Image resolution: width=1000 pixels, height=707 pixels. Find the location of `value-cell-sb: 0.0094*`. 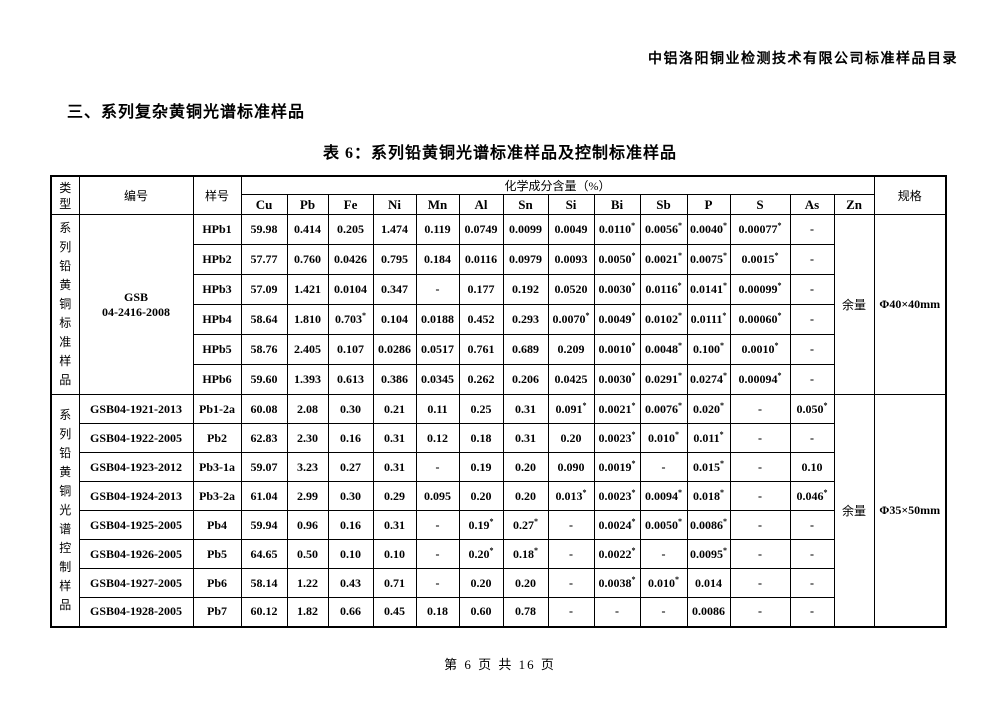

value-cell-sb: 0.0094* is located at coordinates (663, 496).